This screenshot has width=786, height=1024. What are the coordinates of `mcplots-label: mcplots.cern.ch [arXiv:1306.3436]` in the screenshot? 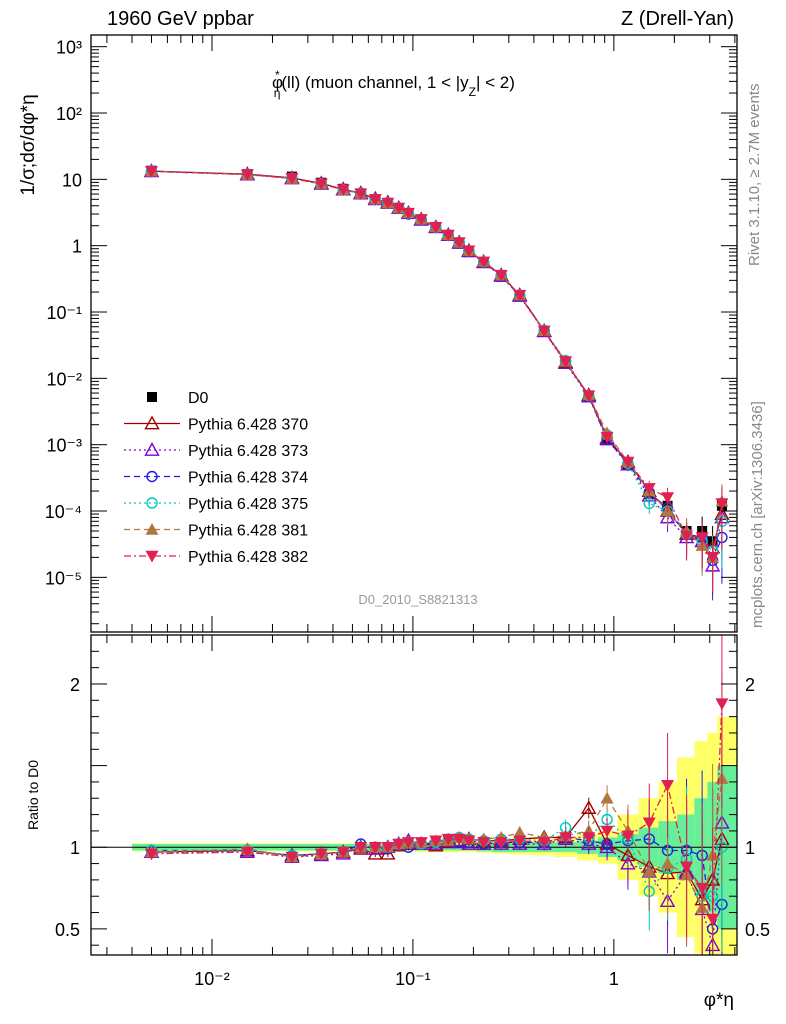 It's located at (757, 514).